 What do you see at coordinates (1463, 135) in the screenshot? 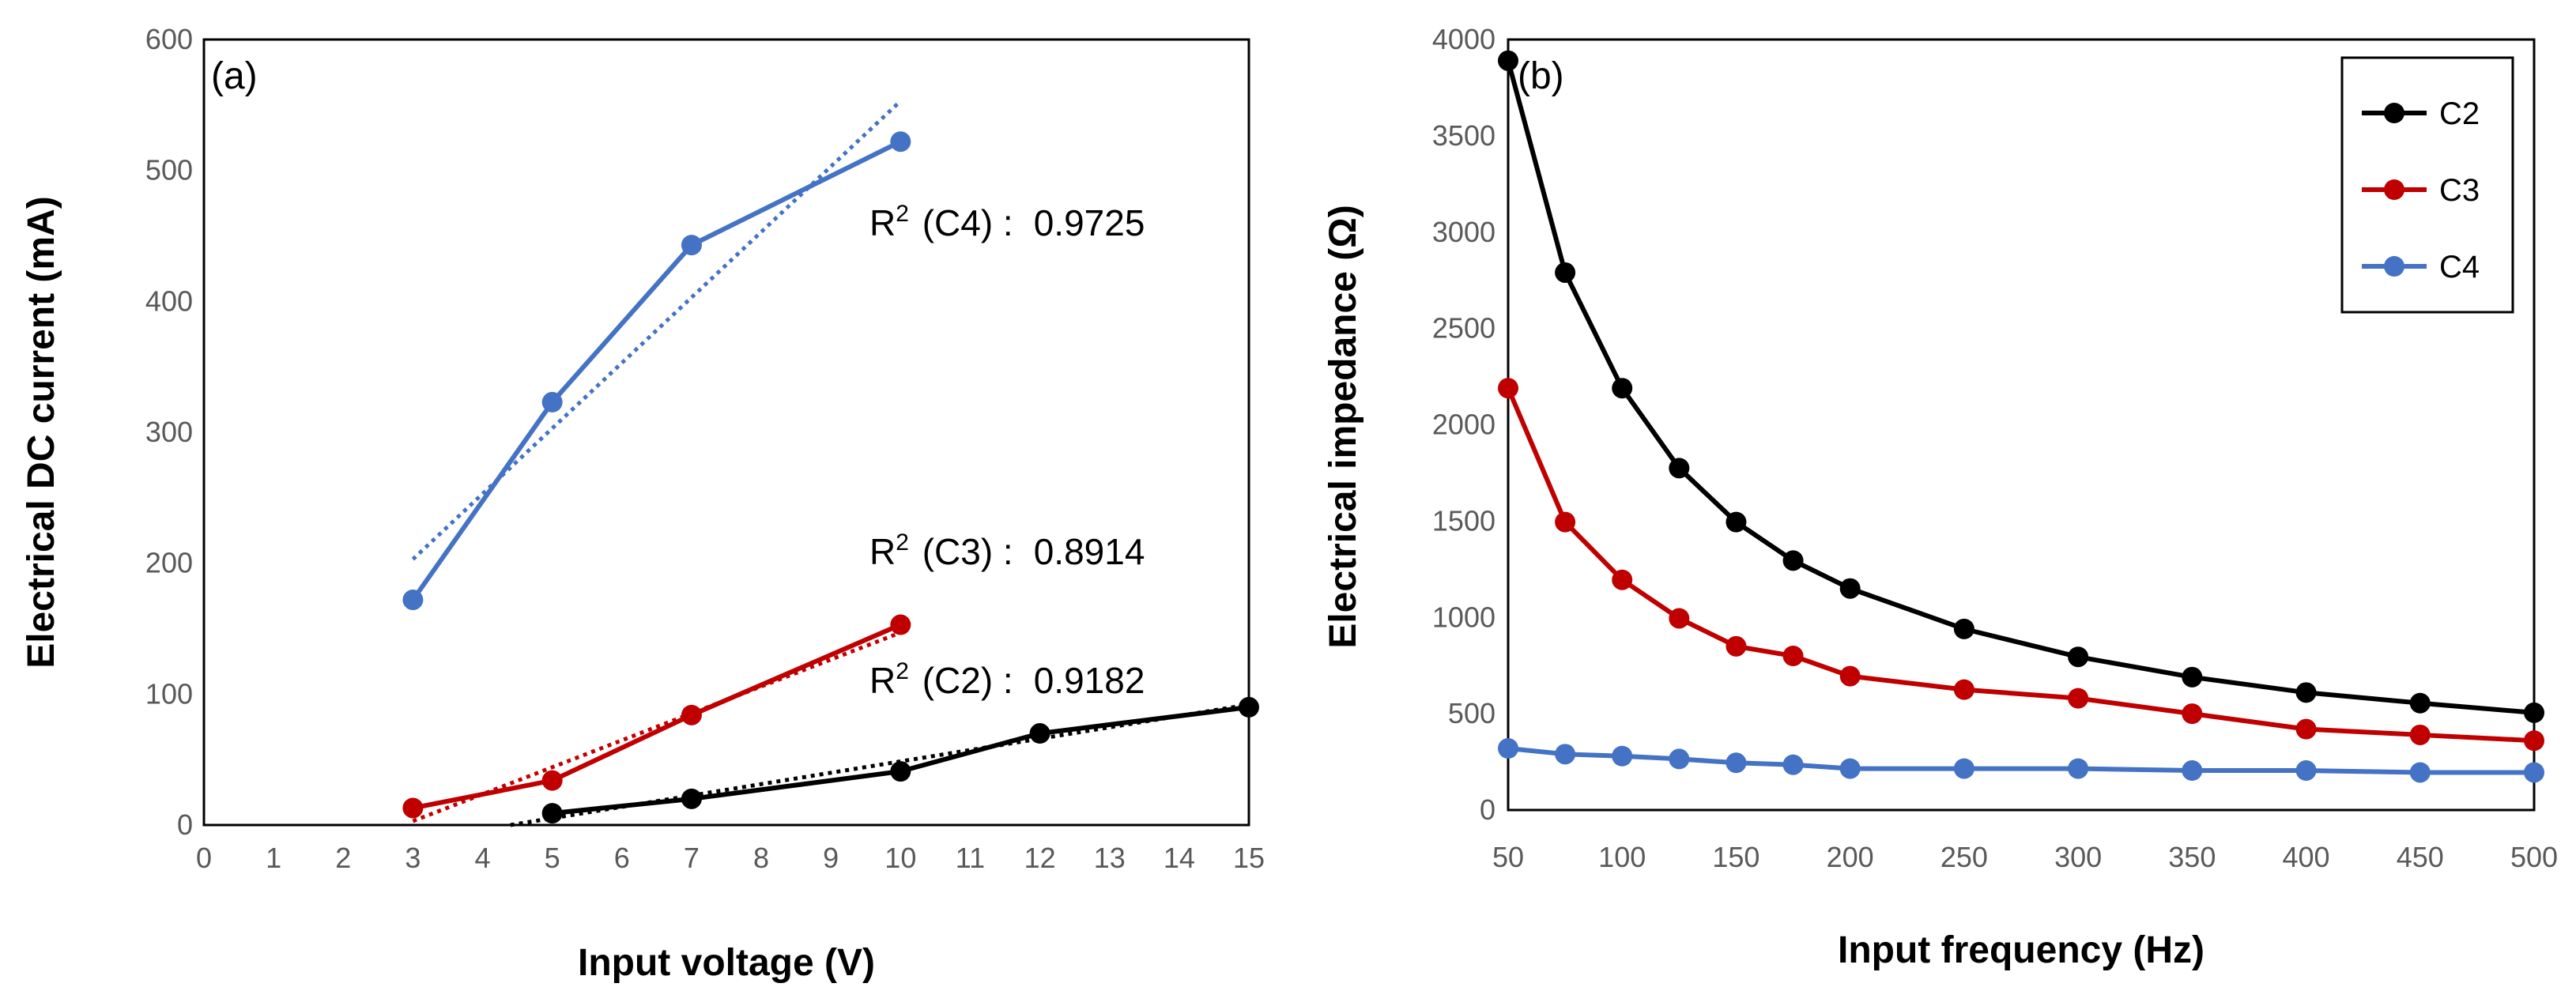
I see `chart-b-y-tick-label: 3500` at bounding box center [1463, 135].